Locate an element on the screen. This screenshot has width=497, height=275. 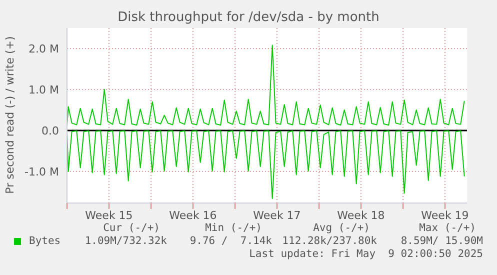
text: 8.59M/ 15.90M is located at coordinates (441, 241).